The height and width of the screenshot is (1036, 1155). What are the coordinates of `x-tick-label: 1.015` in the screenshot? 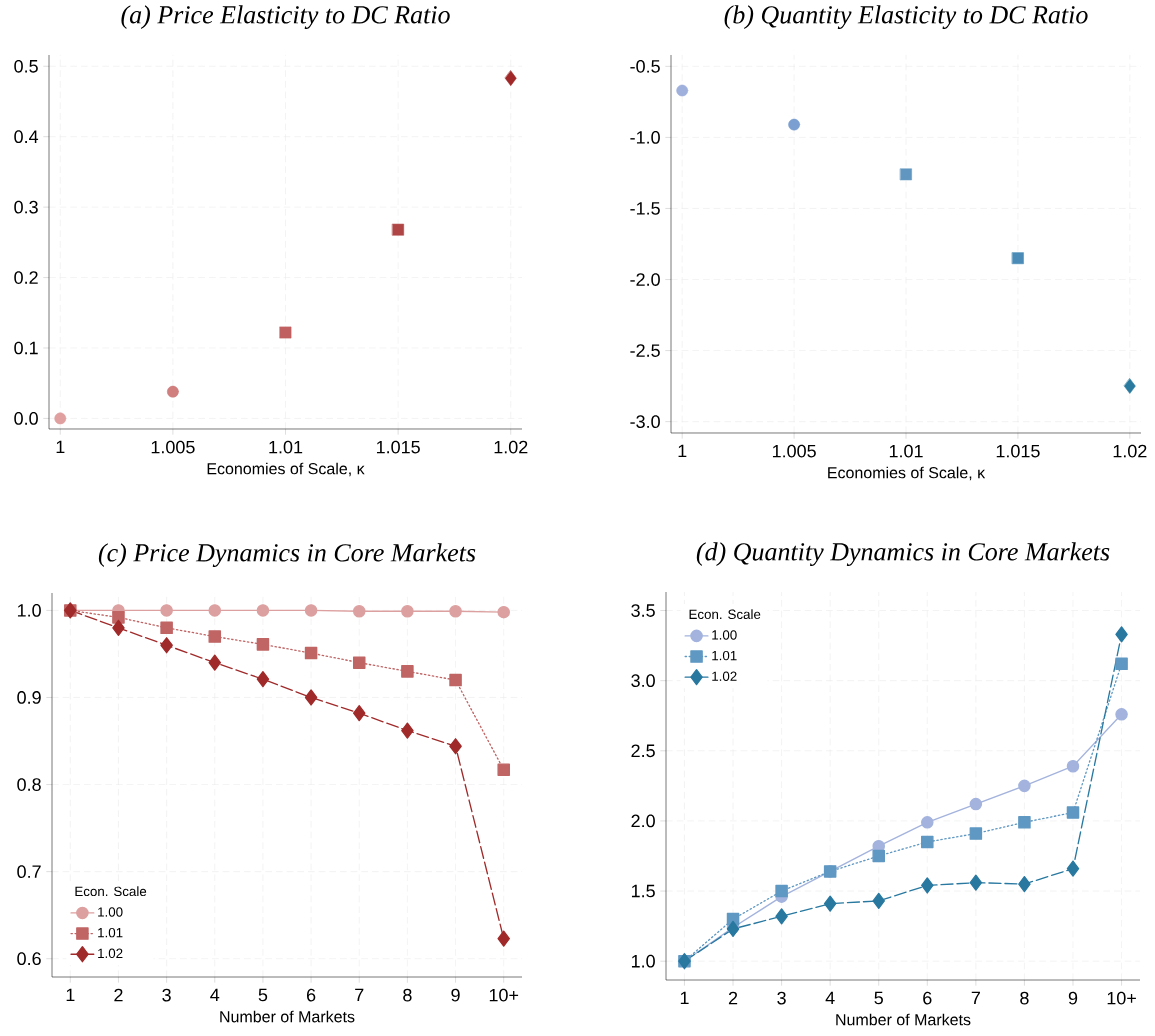 It's located at (1018, 451).